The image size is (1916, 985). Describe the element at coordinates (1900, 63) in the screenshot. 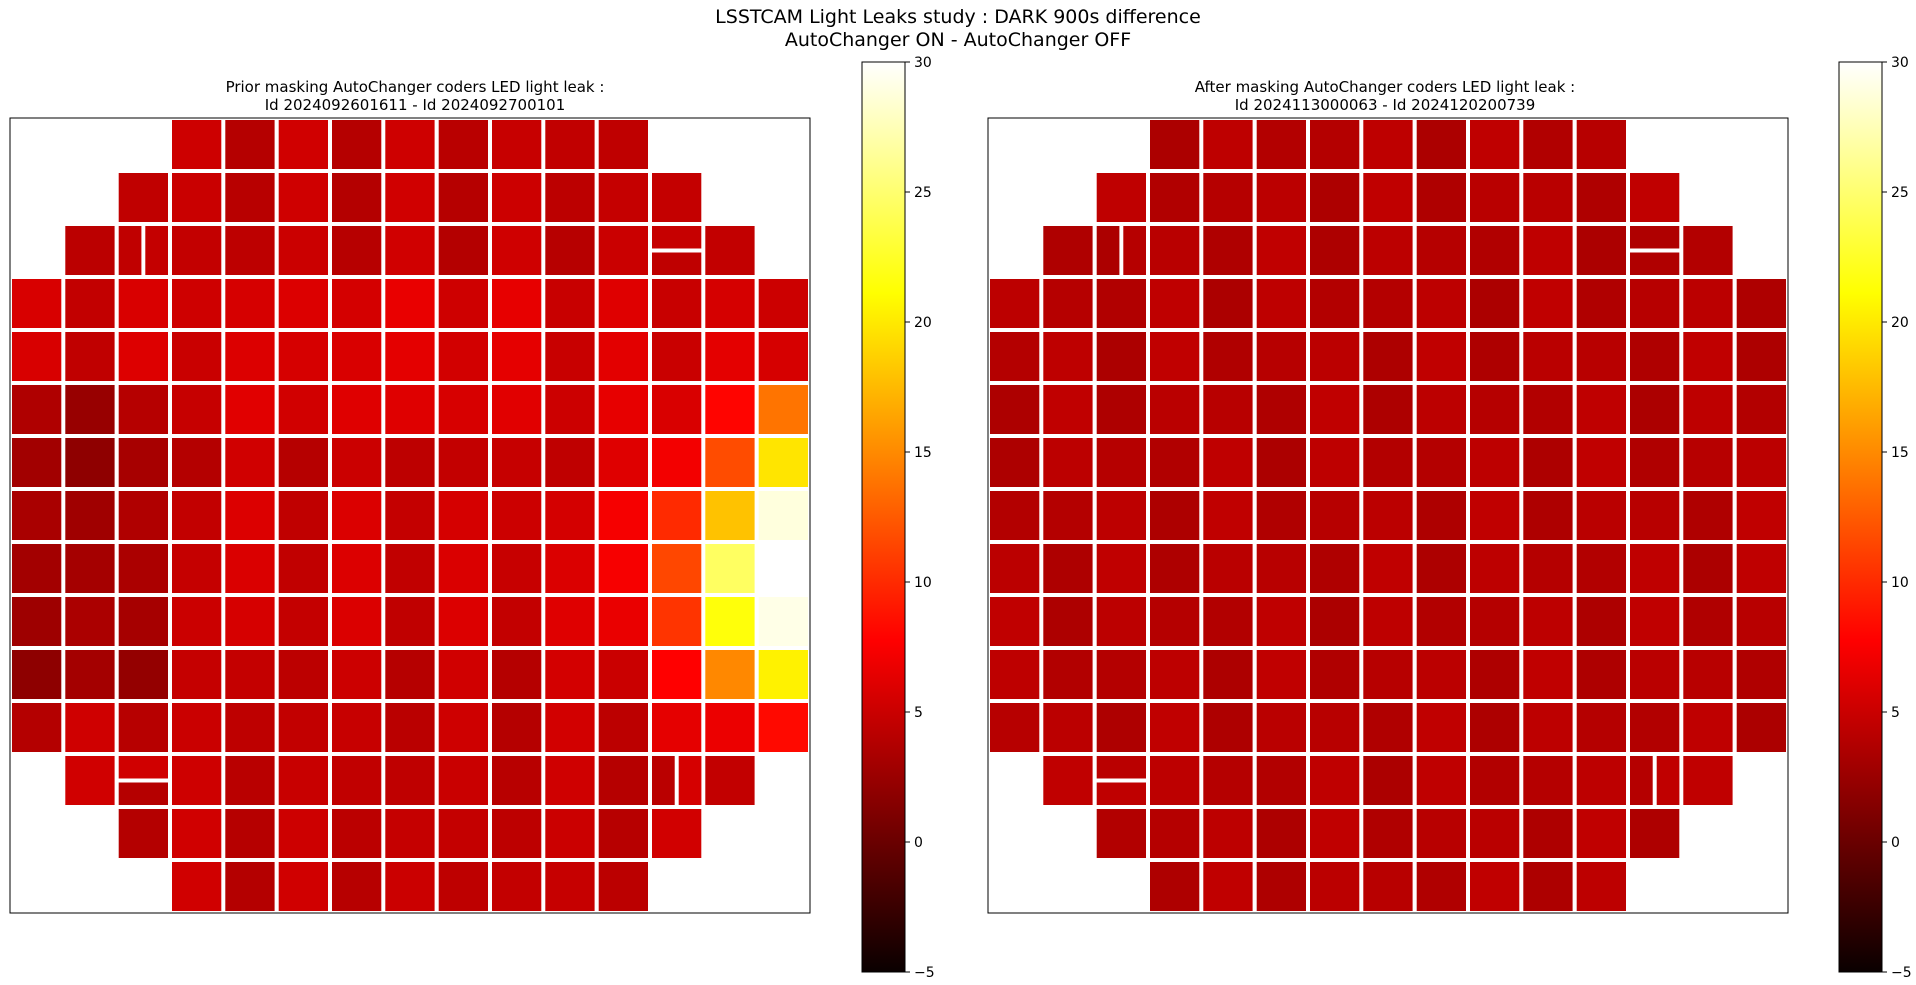

I see `colorbar-tick-label: 30` at that location.